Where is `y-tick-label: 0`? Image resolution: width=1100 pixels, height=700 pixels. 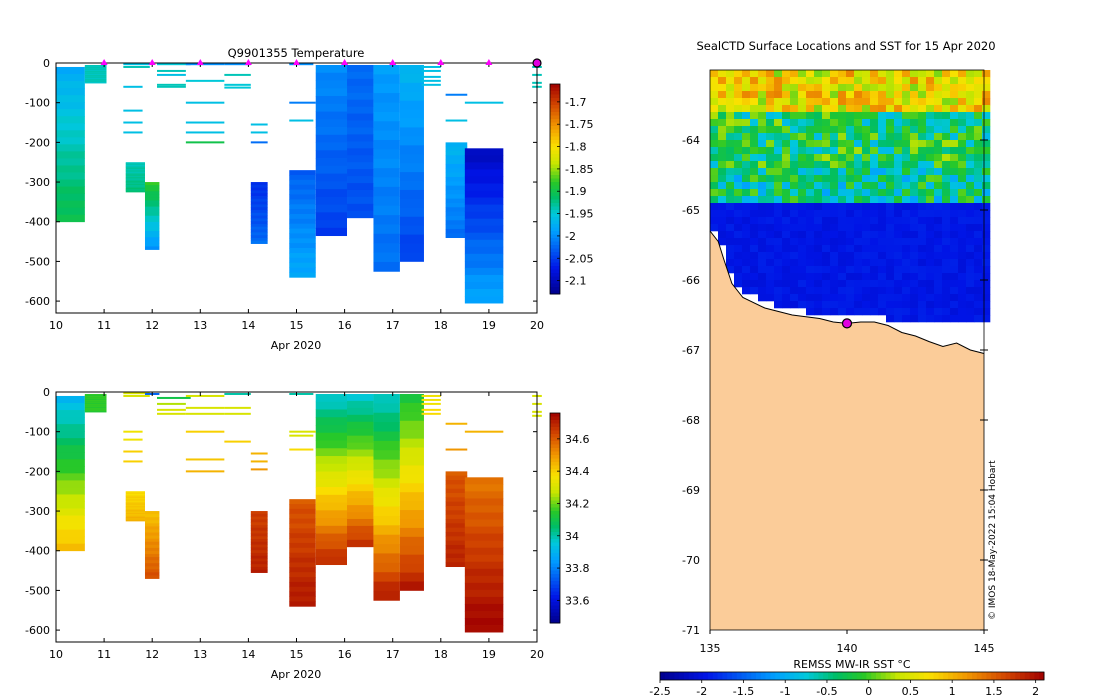
y-tick-label: 0 is located at coordinates (46, 63).